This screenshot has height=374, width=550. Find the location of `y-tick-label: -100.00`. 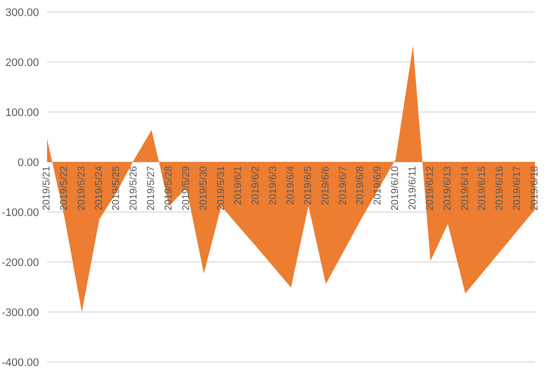

y-tick-label: -100.00 is located at coordinates (20, 212).